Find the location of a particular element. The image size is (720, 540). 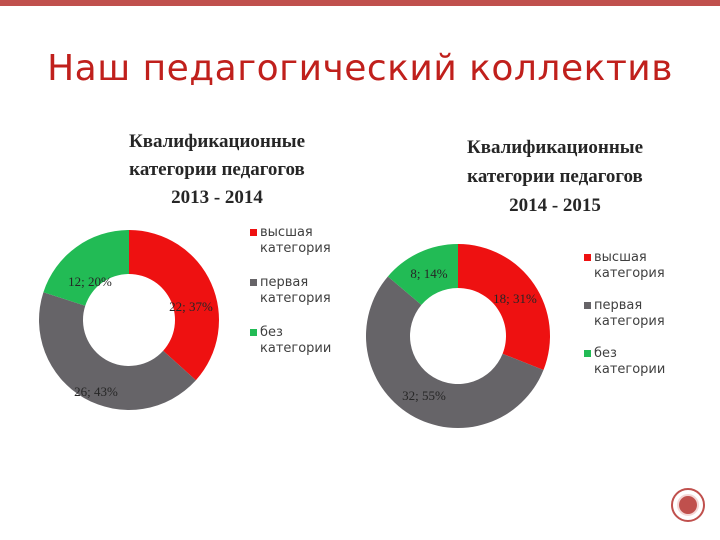

data-label-none: 8; 14% is located at coordinates (428, 273).